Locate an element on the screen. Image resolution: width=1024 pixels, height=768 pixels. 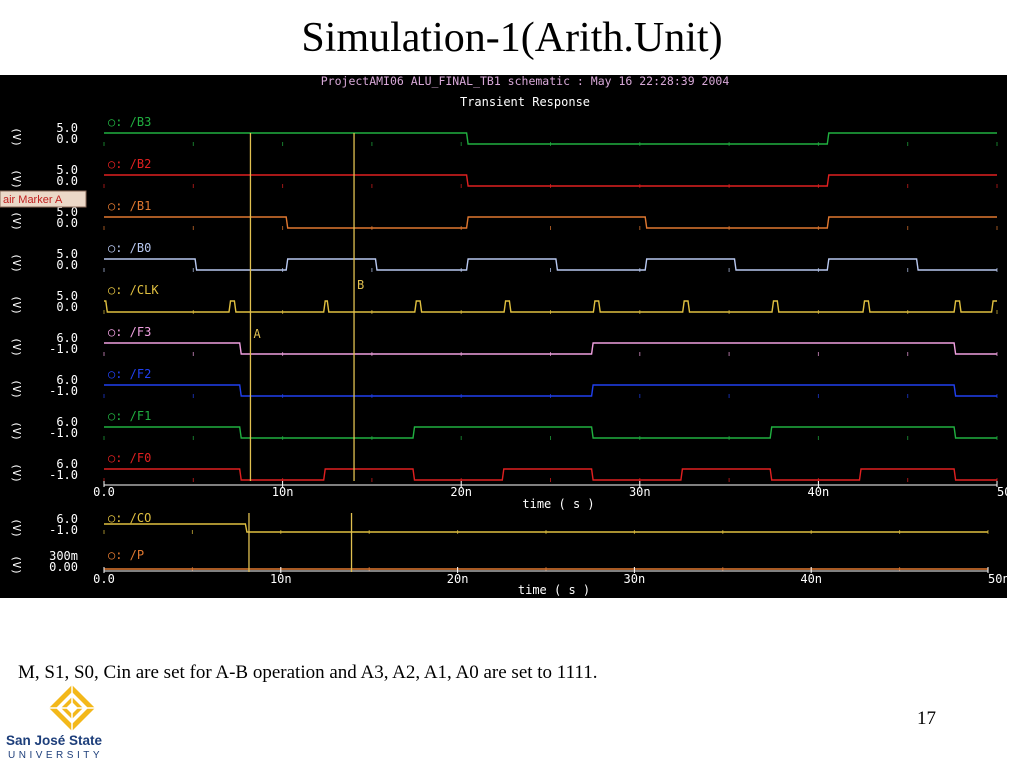
y-tick-label: 300m is located at coordinates (63, 556).